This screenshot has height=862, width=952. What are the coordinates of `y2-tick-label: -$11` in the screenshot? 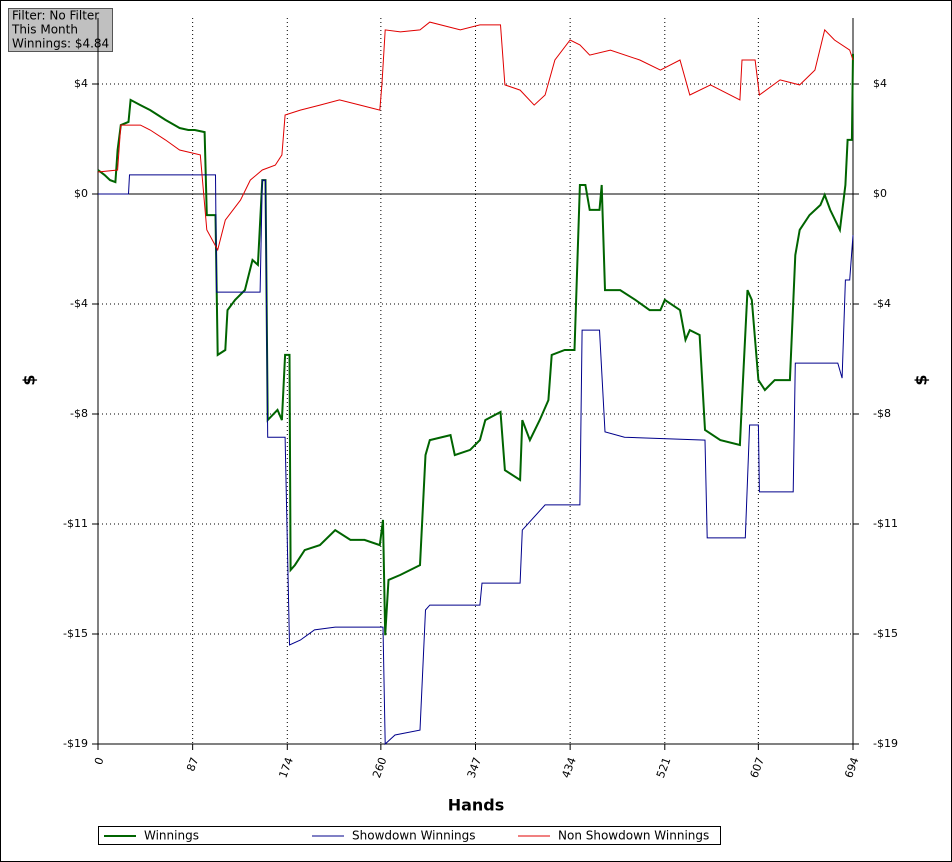 It's located at (885, 523).